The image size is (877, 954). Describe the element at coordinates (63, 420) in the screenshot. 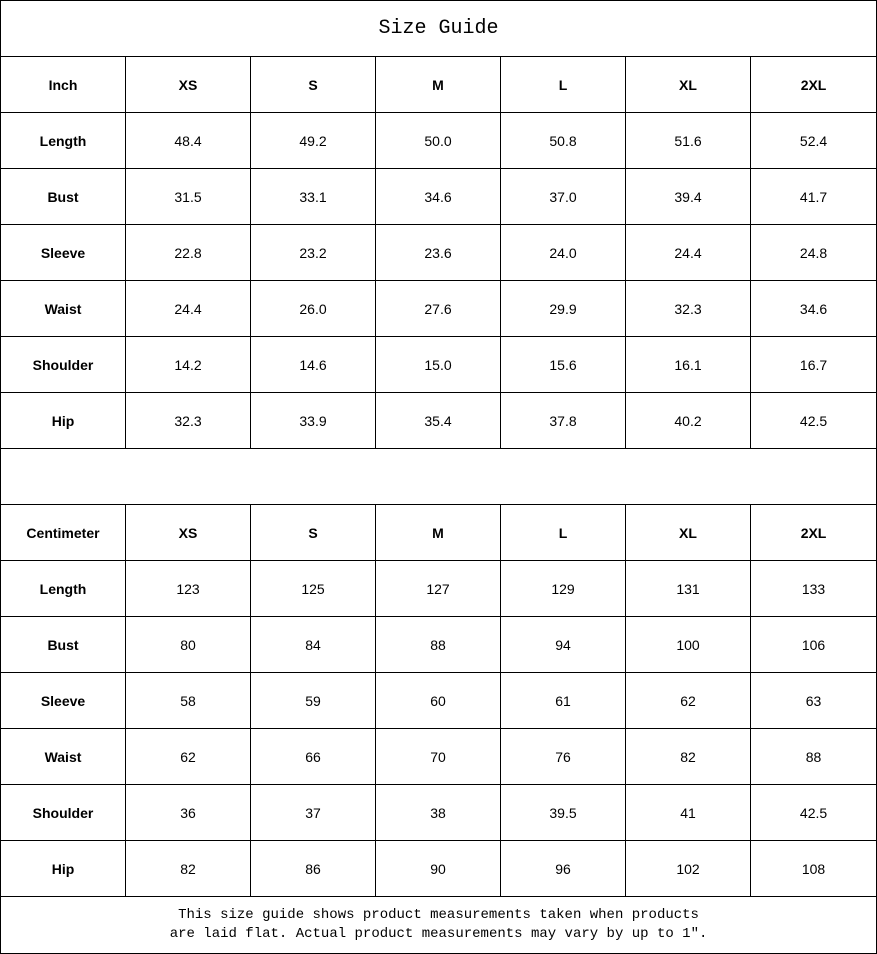

I see `measurement-label: Hip` at that location.